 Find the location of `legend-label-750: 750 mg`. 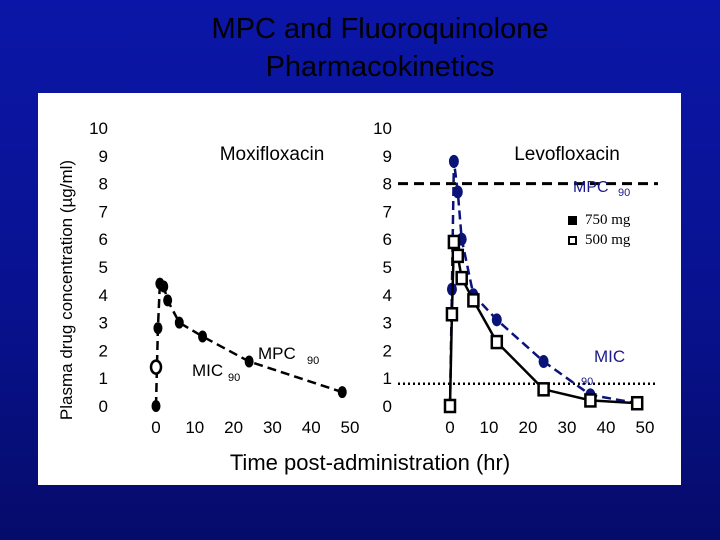

legend-label-750: 750 mg is located at coordinates (608, 219).